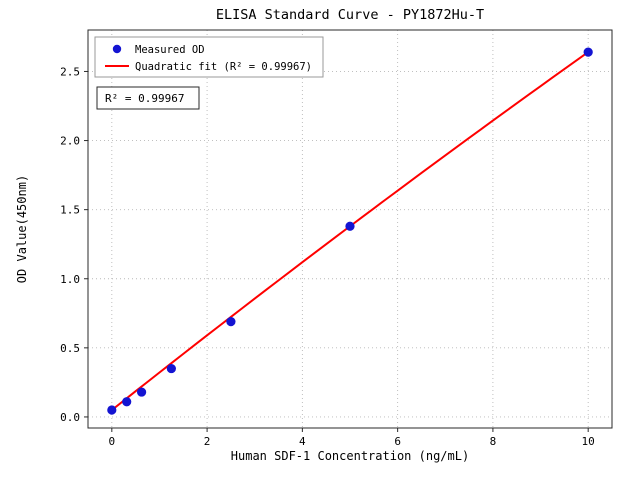  Describe the element at coordinates (223, 67) in the screenshot. I see `legend-label-fit: Quadratic fit (R² = 0.99967)` at that location.